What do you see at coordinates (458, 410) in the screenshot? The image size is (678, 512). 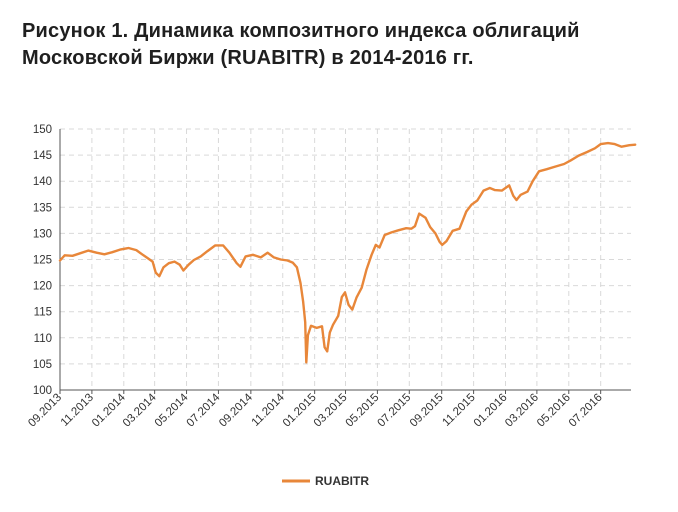 I see `x-tick-label: 11.2015` at bounding box center [458, 410].